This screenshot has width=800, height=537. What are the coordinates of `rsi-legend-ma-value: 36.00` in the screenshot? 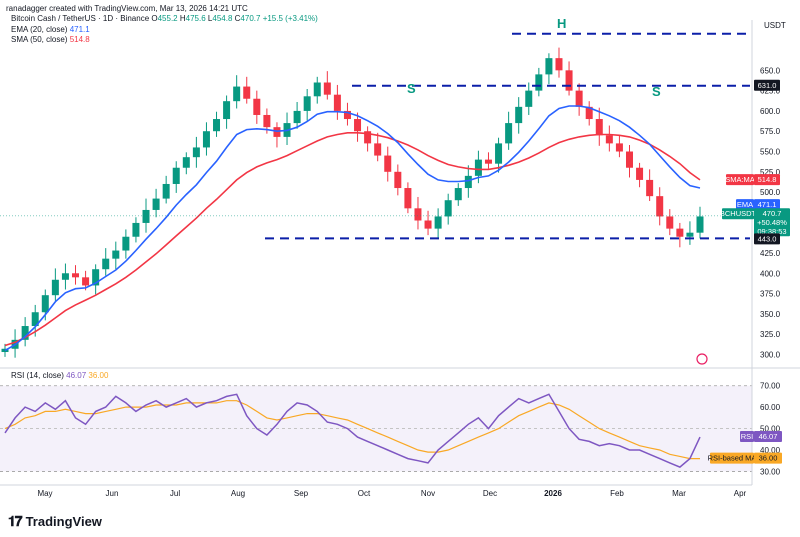 It's located at (98, 375).